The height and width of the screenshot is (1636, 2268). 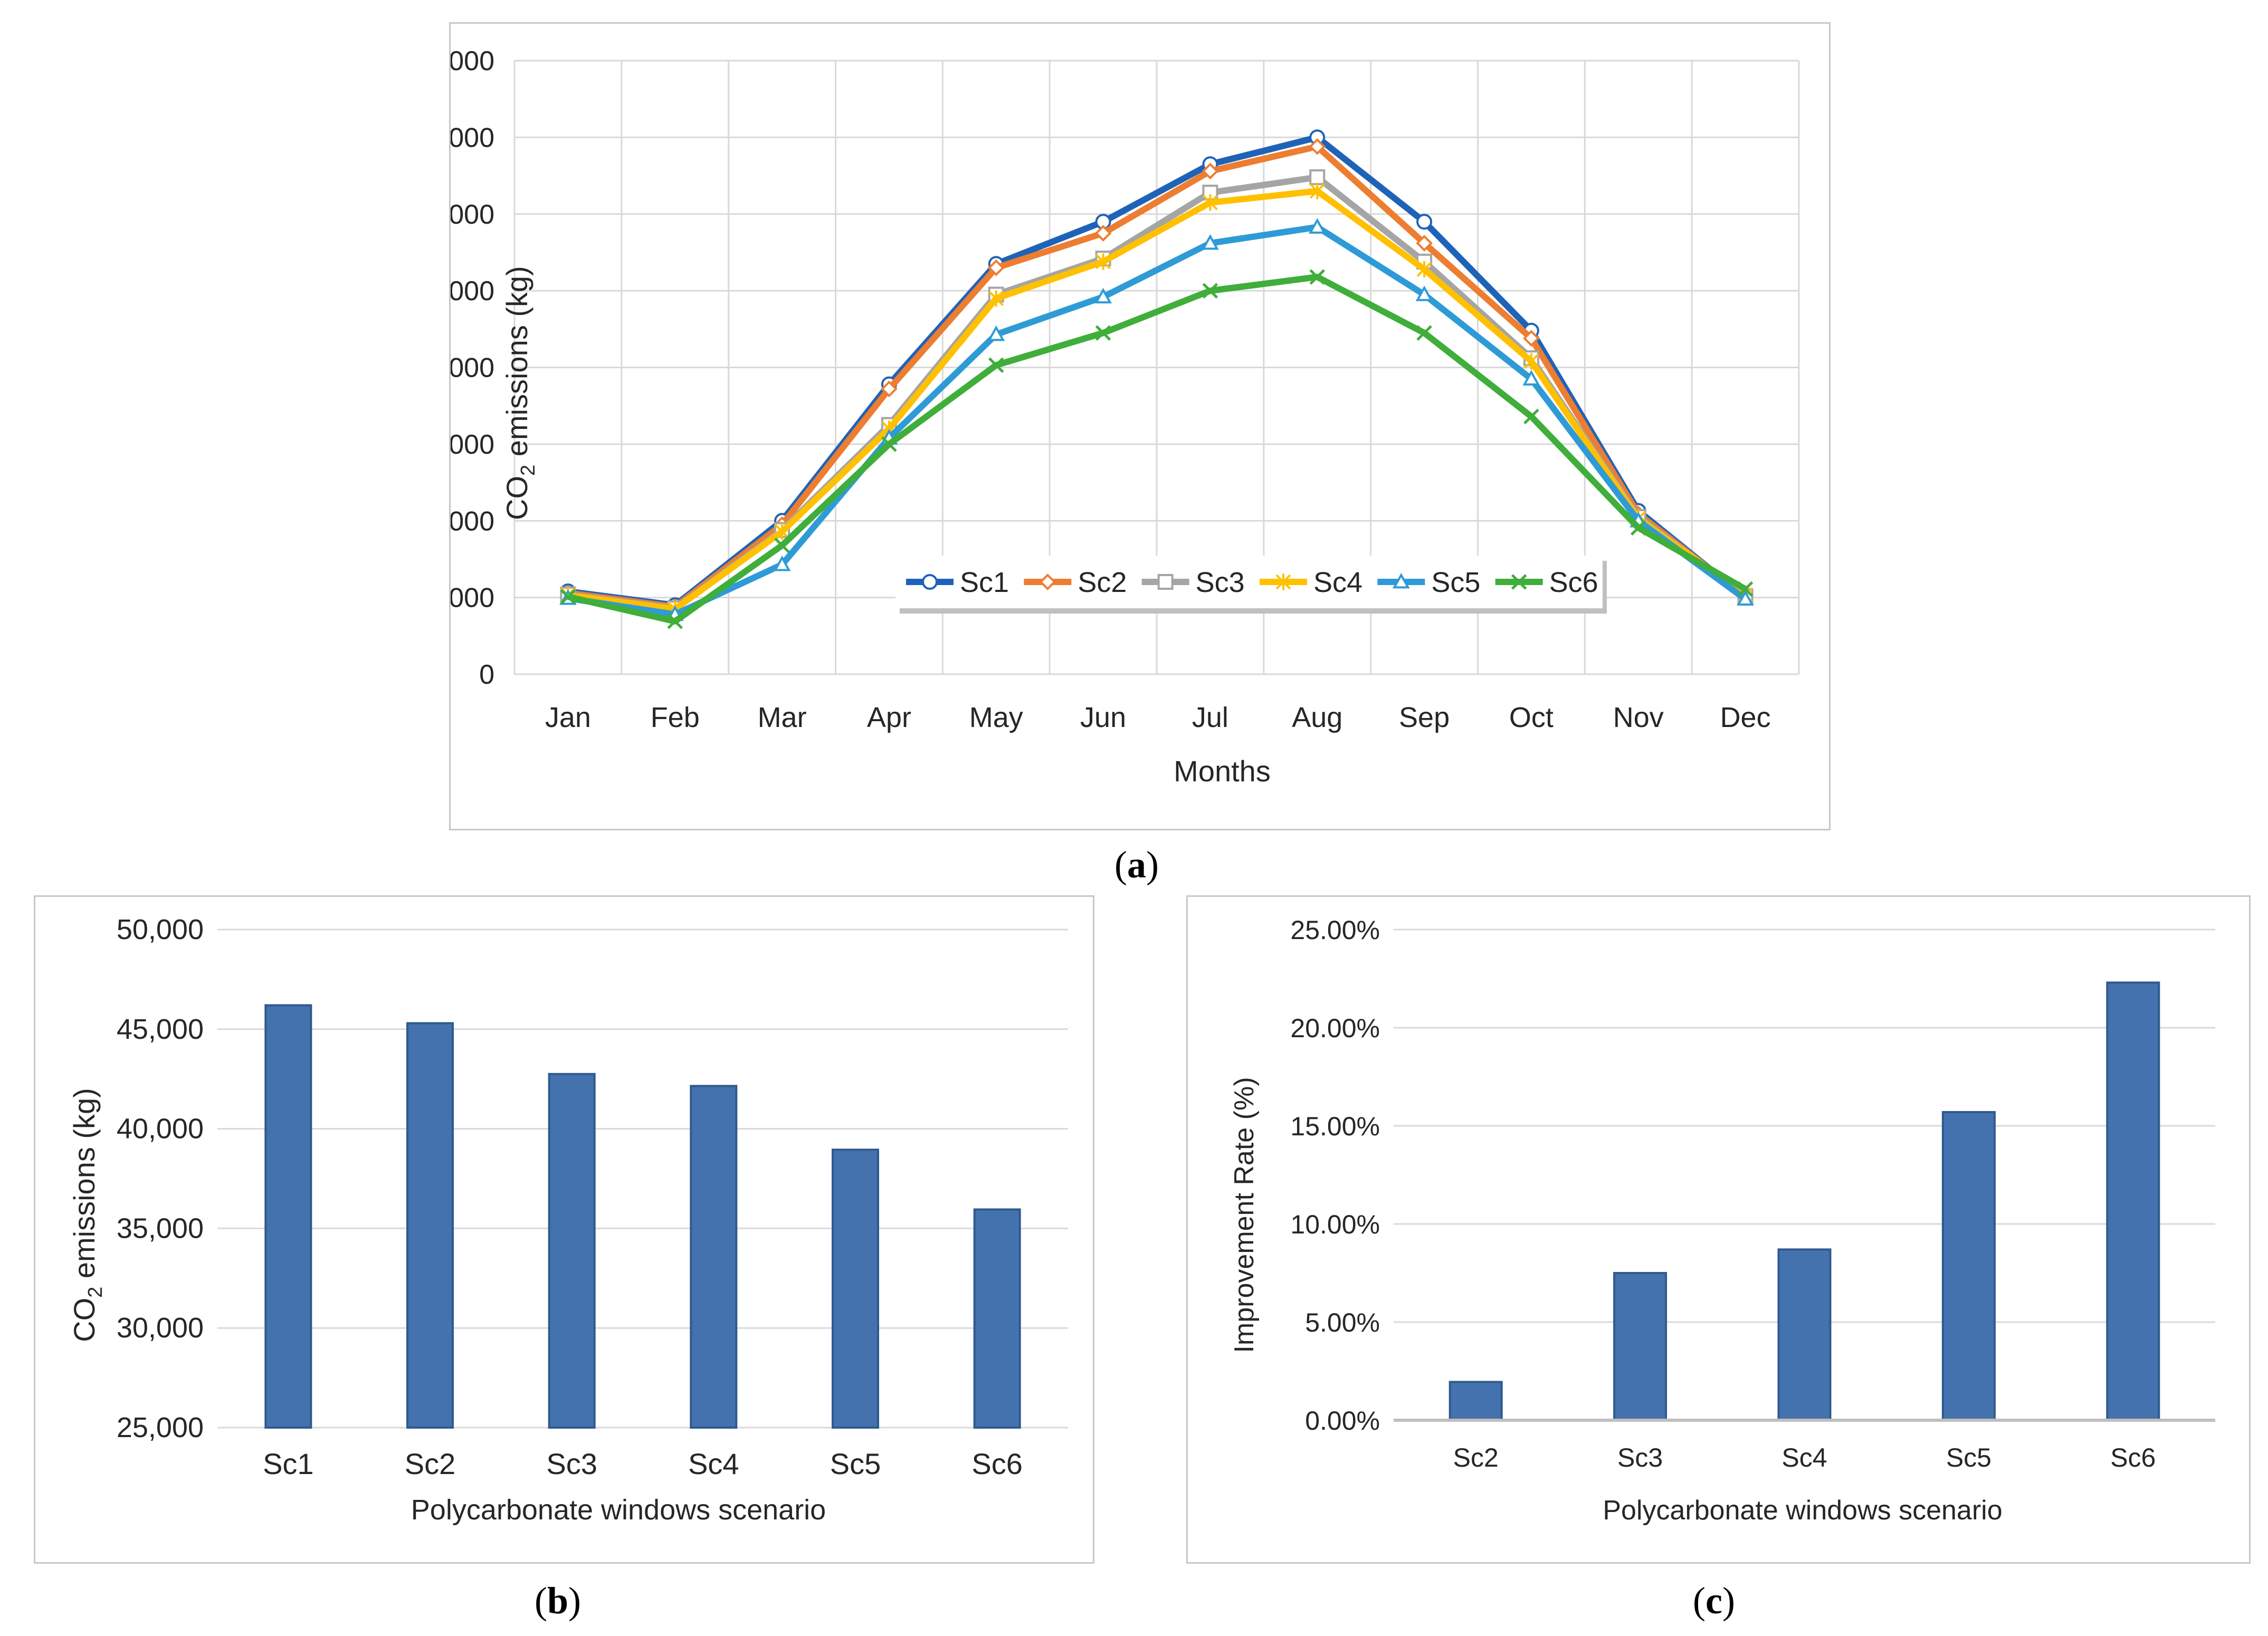 I want to click on y-tick-label: 0, so click(x=487, y=674).